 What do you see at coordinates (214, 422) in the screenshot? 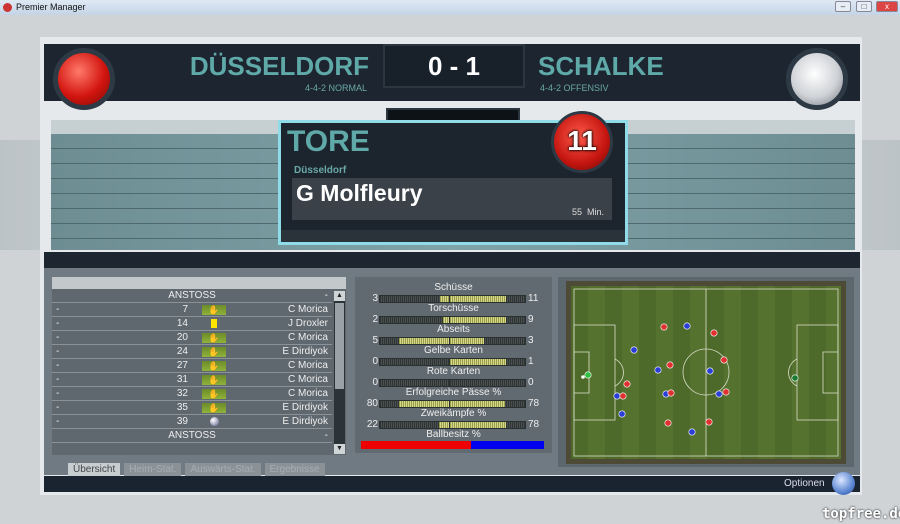
I see `goal-ball-icon` at bounding box center [214, 422].